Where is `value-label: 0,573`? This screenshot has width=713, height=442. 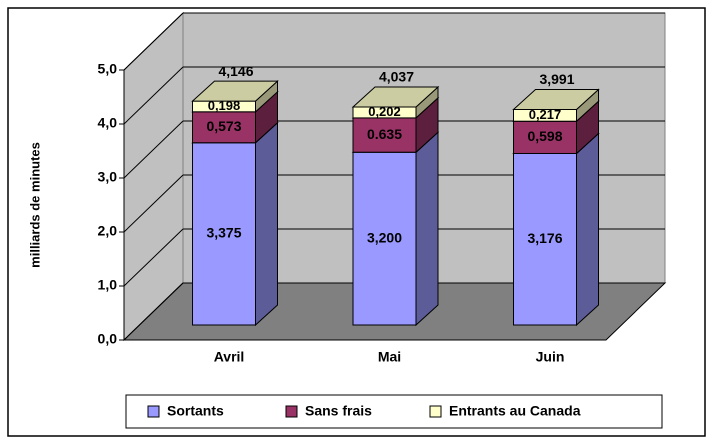 value-label: 0,573 is located at coordinates (223, 126).